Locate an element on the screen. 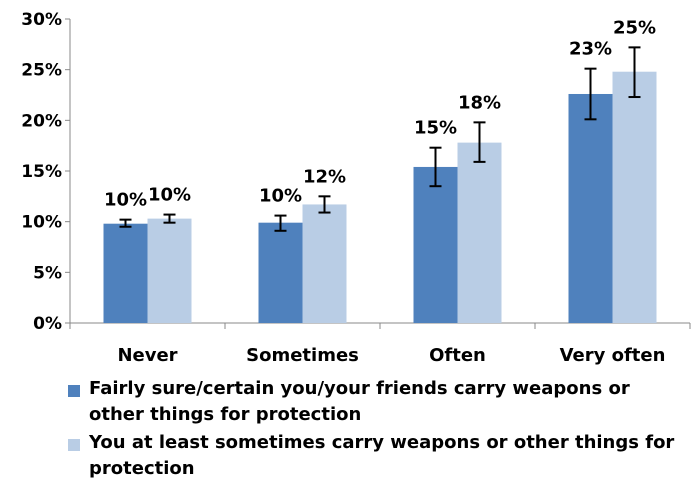 This screenshot has height=490, width=691. x-category-label: Never is located at coordinates (147, 355).